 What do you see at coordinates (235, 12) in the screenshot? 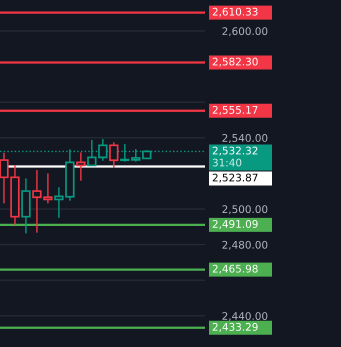
I see `ref-line-label: 2,610.33` at bounding box center [235, 12].